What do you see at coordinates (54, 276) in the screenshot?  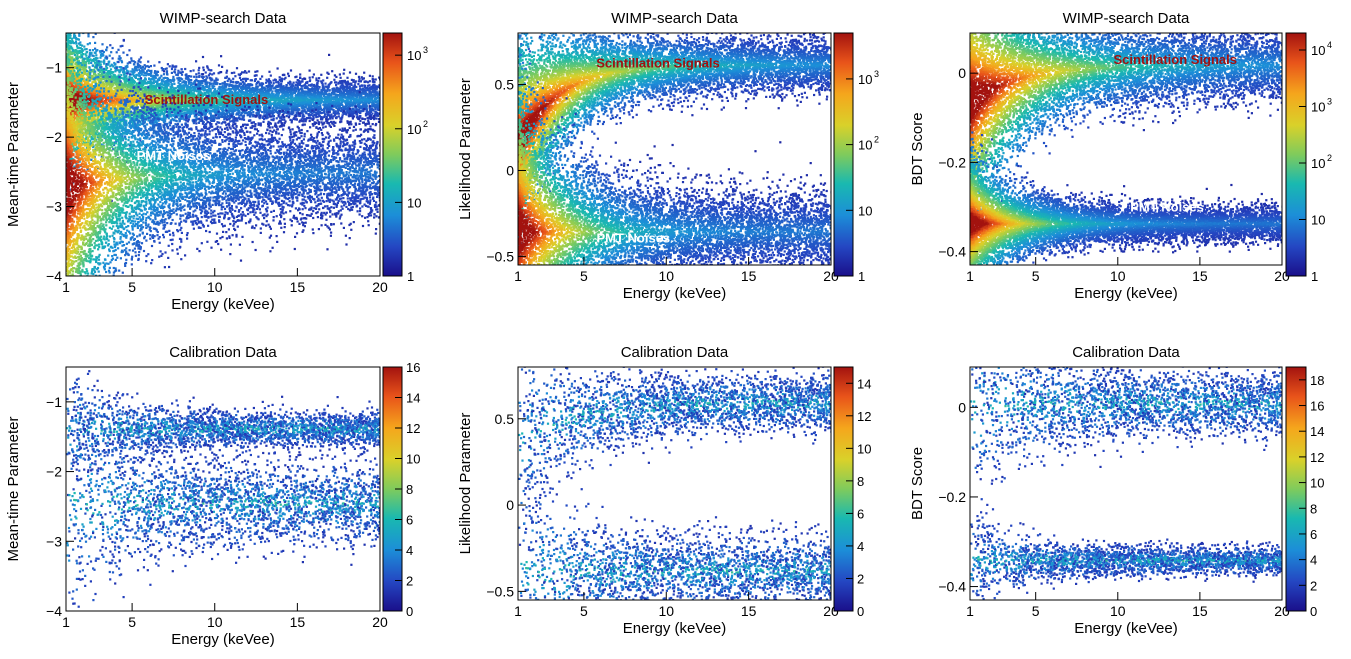 I see `y-tick-label: −4` at bounding box center [54, 276].